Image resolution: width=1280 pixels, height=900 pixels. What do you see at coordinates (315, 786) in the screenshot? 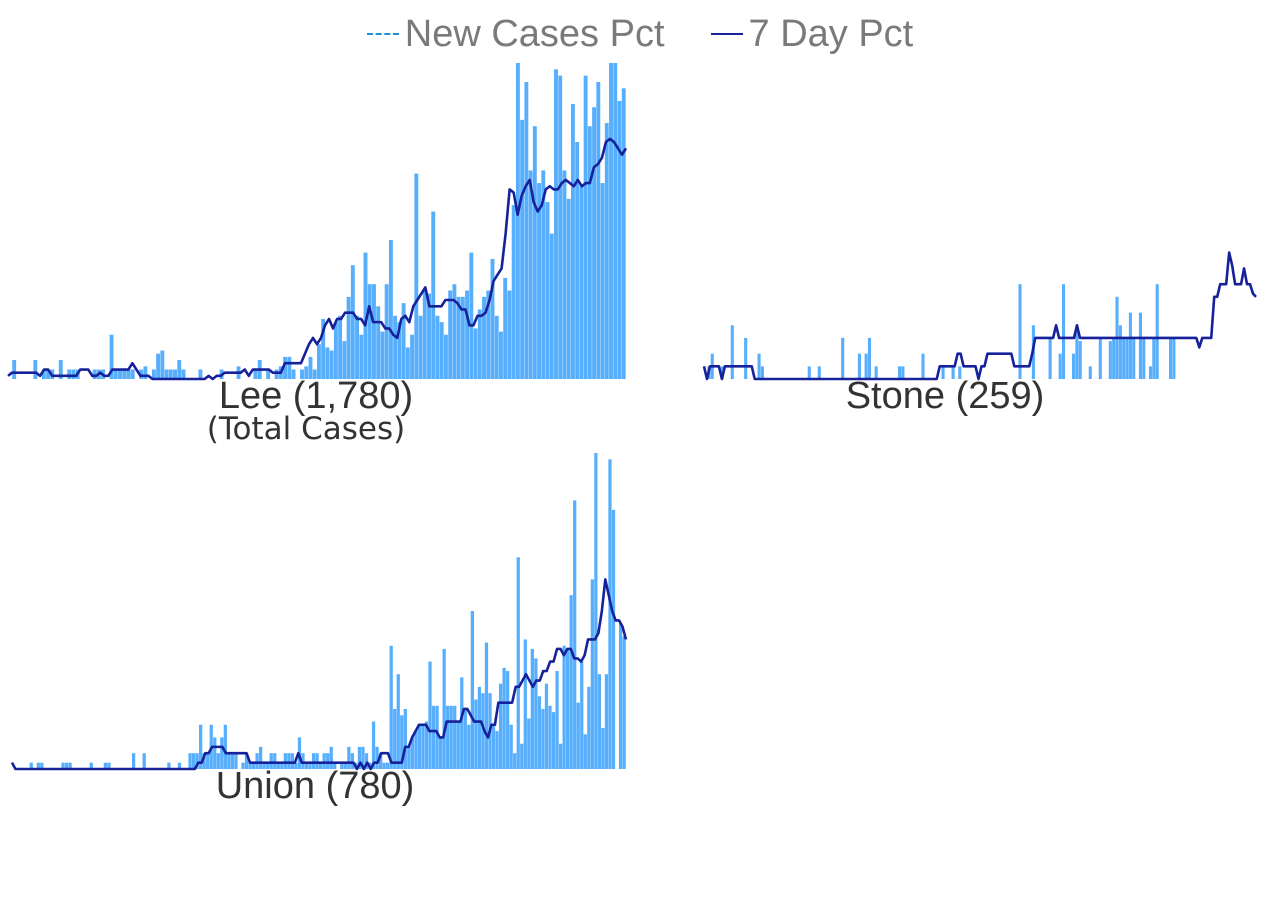
I see `union-title: Union (780)` at bounding box center [315, 786].